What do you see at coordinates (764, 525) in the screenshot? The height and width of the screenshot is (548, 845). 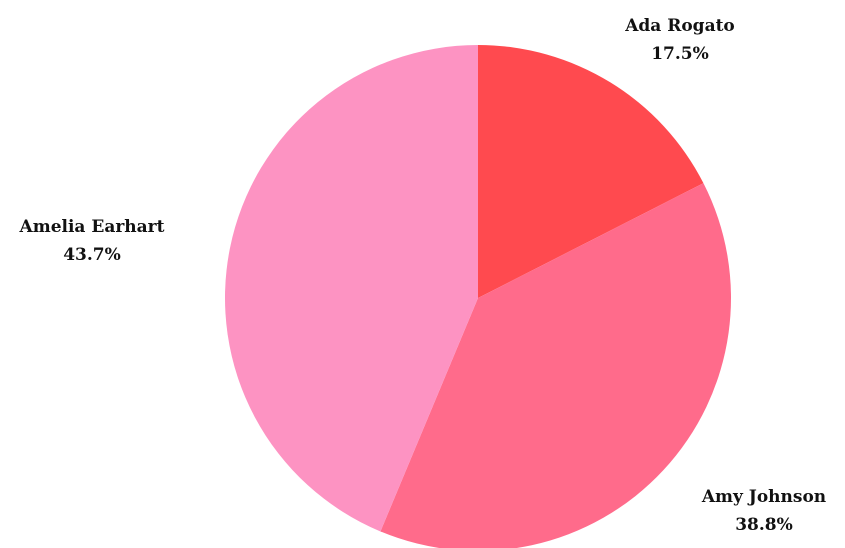 I see `slice-value-amy-johnson: 38.8%` at bounding box center [764, 525].